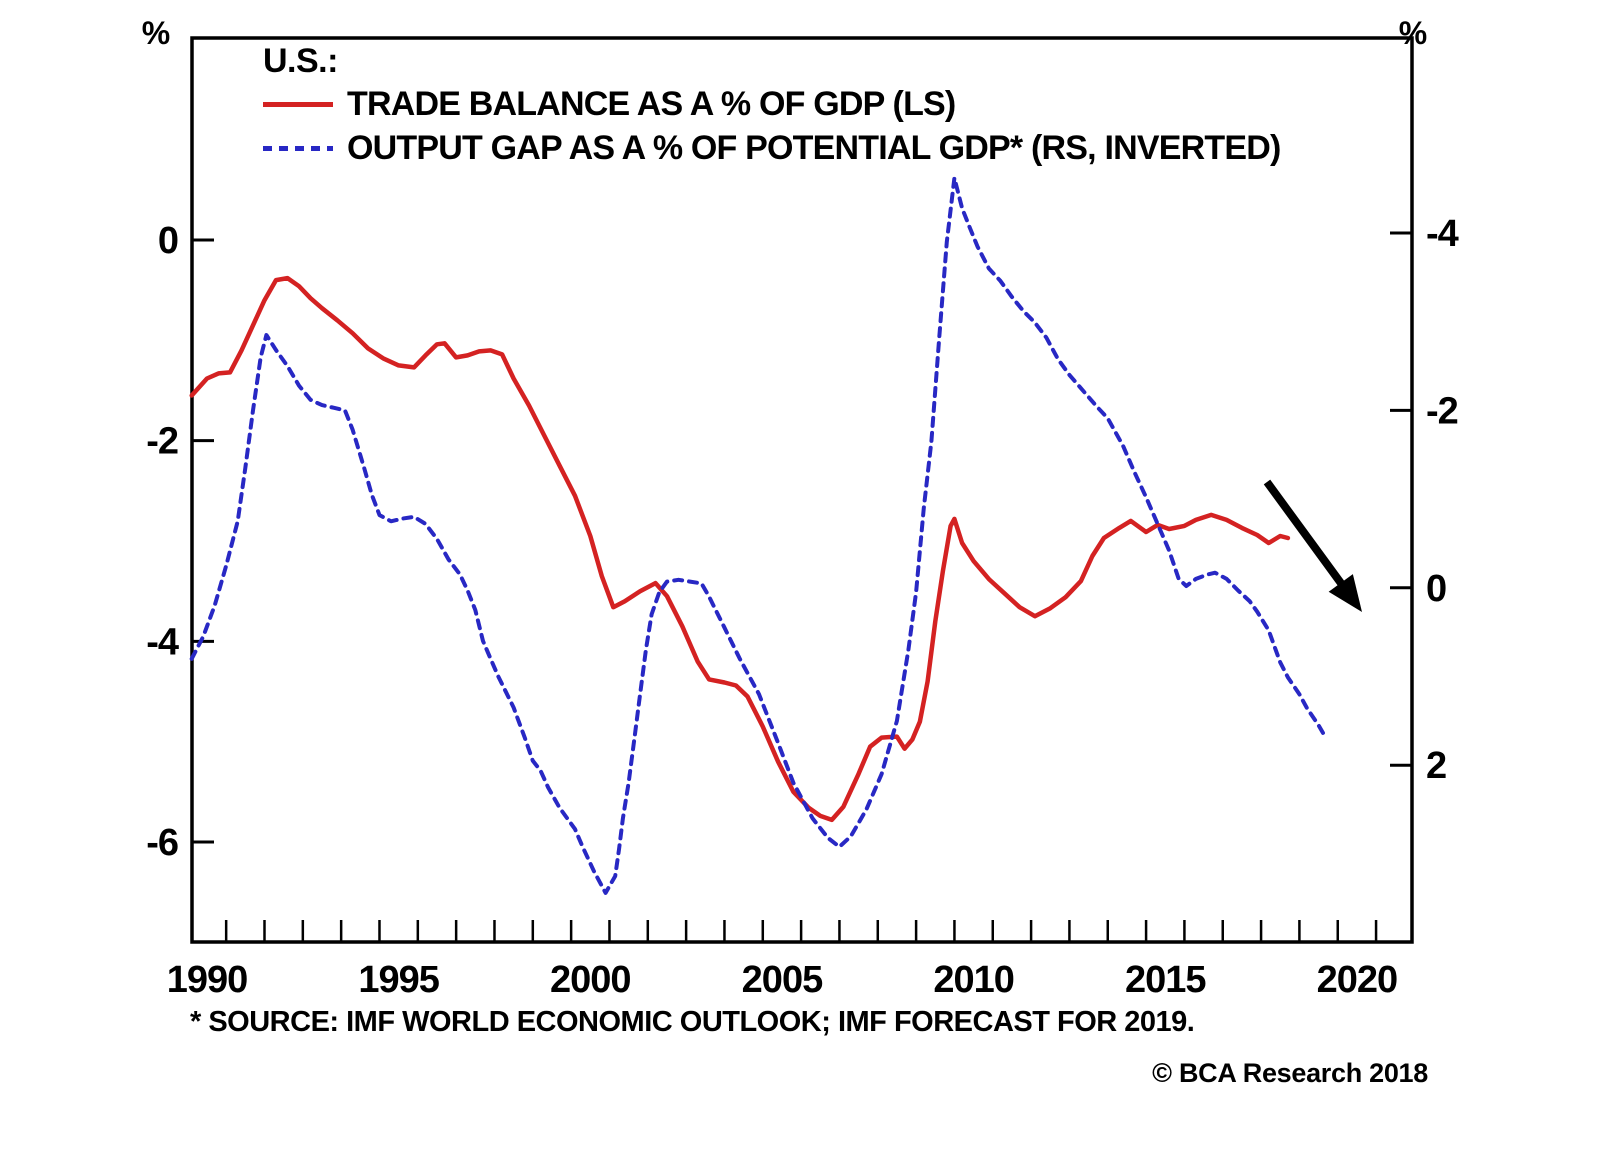 The image size is (1600, 1152). I want to click on trade-balance-line-sample-icon, so click(298, 104).